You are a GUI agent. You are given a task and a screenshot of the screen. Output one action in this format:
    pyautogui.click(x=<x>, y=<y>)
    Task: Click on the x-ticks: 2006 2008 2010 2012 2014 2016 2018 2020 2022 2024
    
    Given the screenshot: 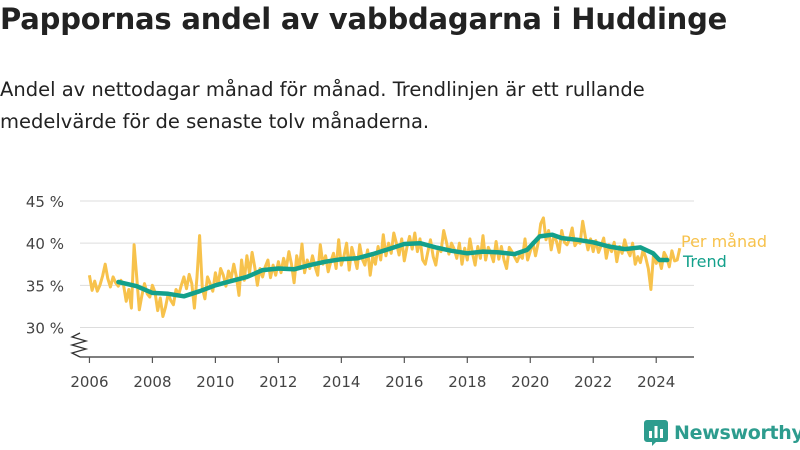 What is the action you would take?
    pyautogui.click(x=372, y=374)
    